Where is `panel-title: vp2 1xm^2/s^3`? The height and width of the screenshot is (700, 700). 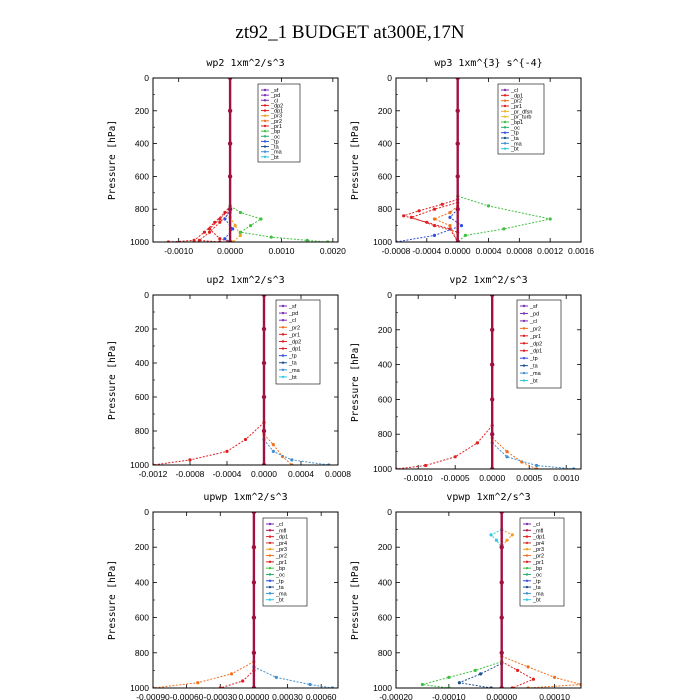
panel-title: vp2 1xm^2/s^3 is located at coordinates (488, 280).